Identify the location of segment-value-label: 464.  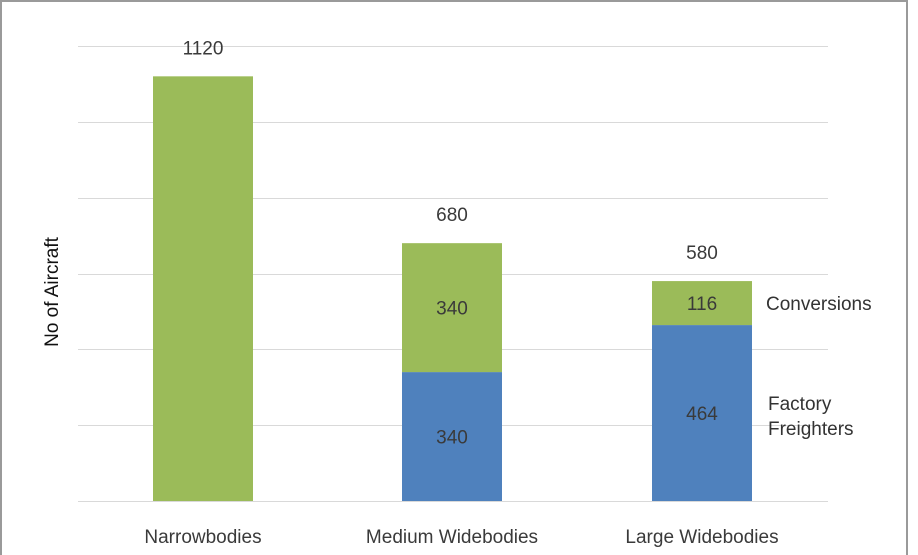
(702, 414).